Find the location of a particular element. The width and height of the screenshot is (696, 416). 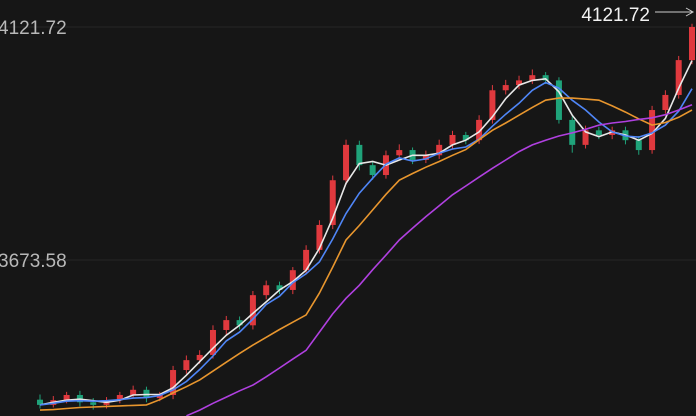

last-price-arrow is located at coordinates (690, 12).